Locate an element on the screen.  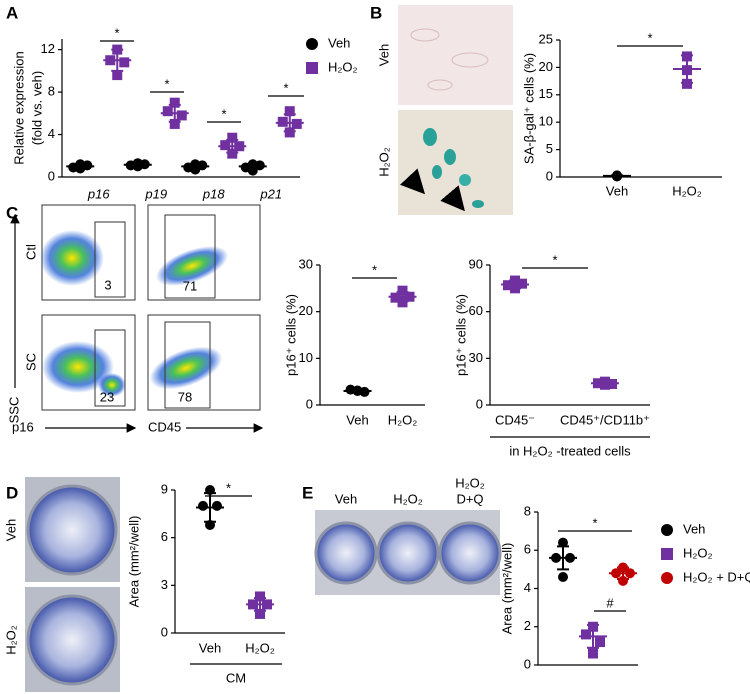
legend-label: H₂O₂ + D+Q is located at coordinates (716, 576).